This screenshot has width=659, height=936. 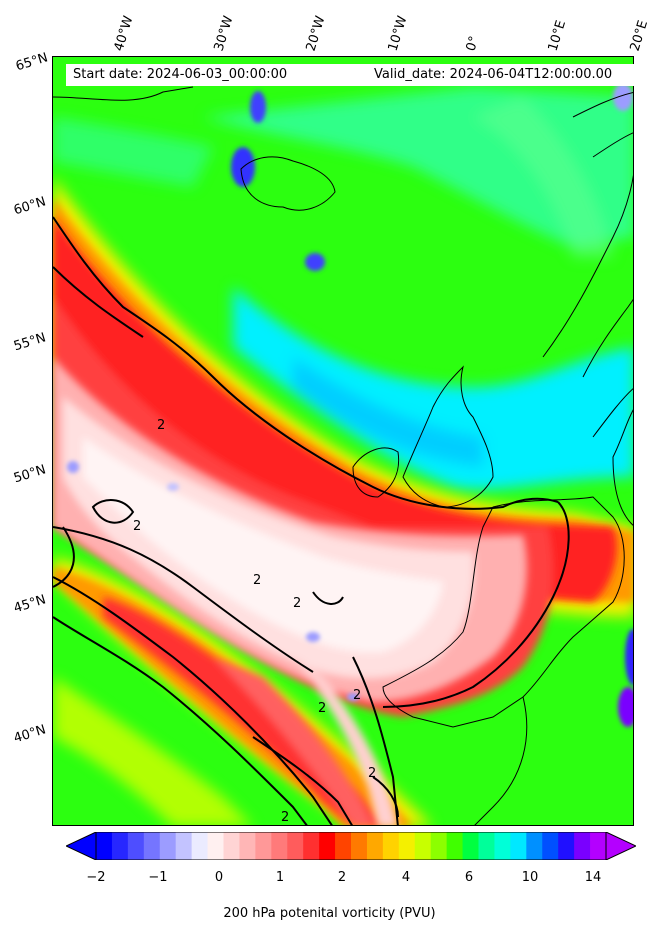 I want to click on colorbar-tick: 14, so click(x=593, y=877).